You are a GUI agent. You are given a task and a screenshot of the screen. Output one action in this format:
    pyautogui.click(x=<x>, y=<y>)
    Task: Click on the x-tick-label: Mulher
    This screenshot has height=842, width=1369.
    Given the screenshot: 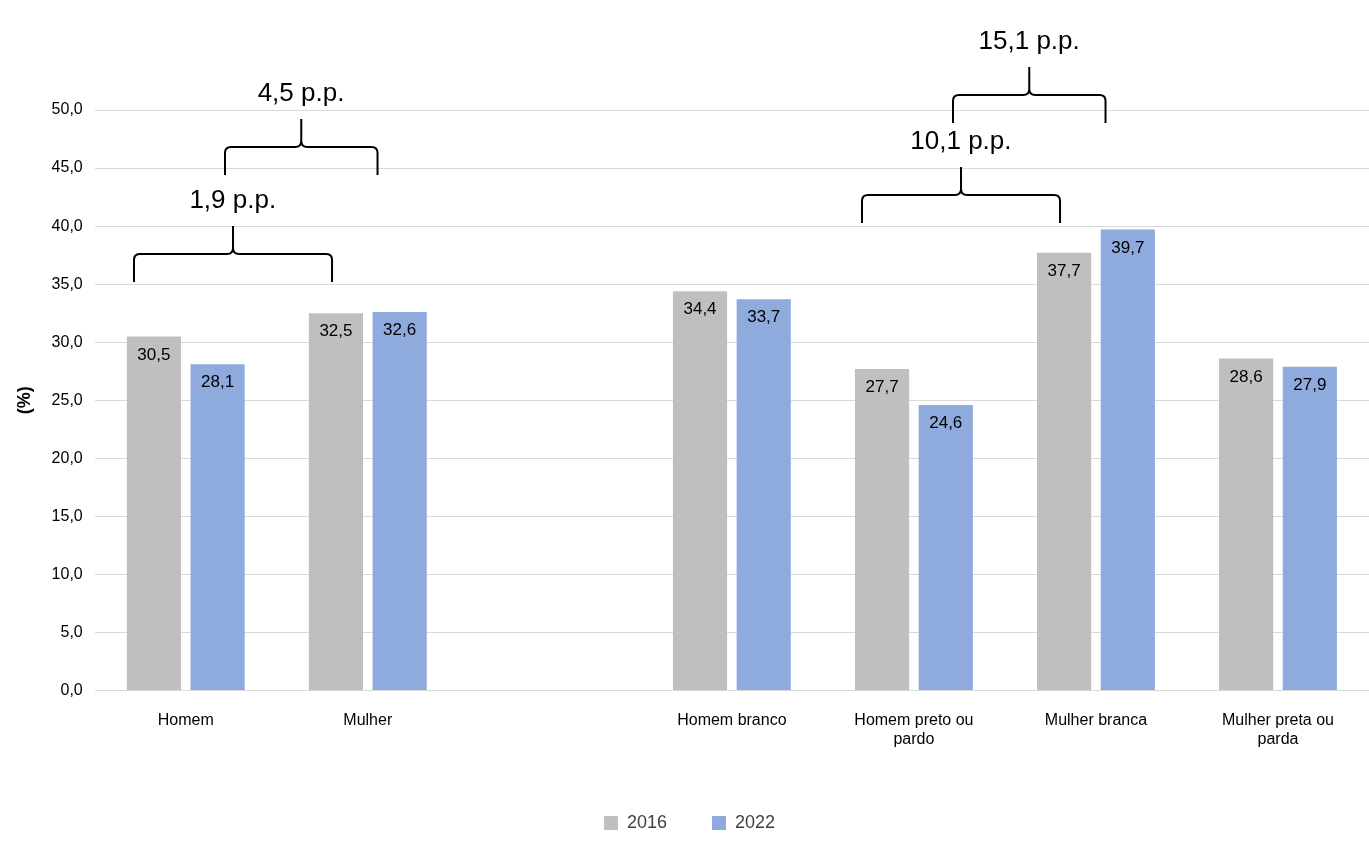 What is the action you would take?
    pyautogui.click(x=368, y=719)
    